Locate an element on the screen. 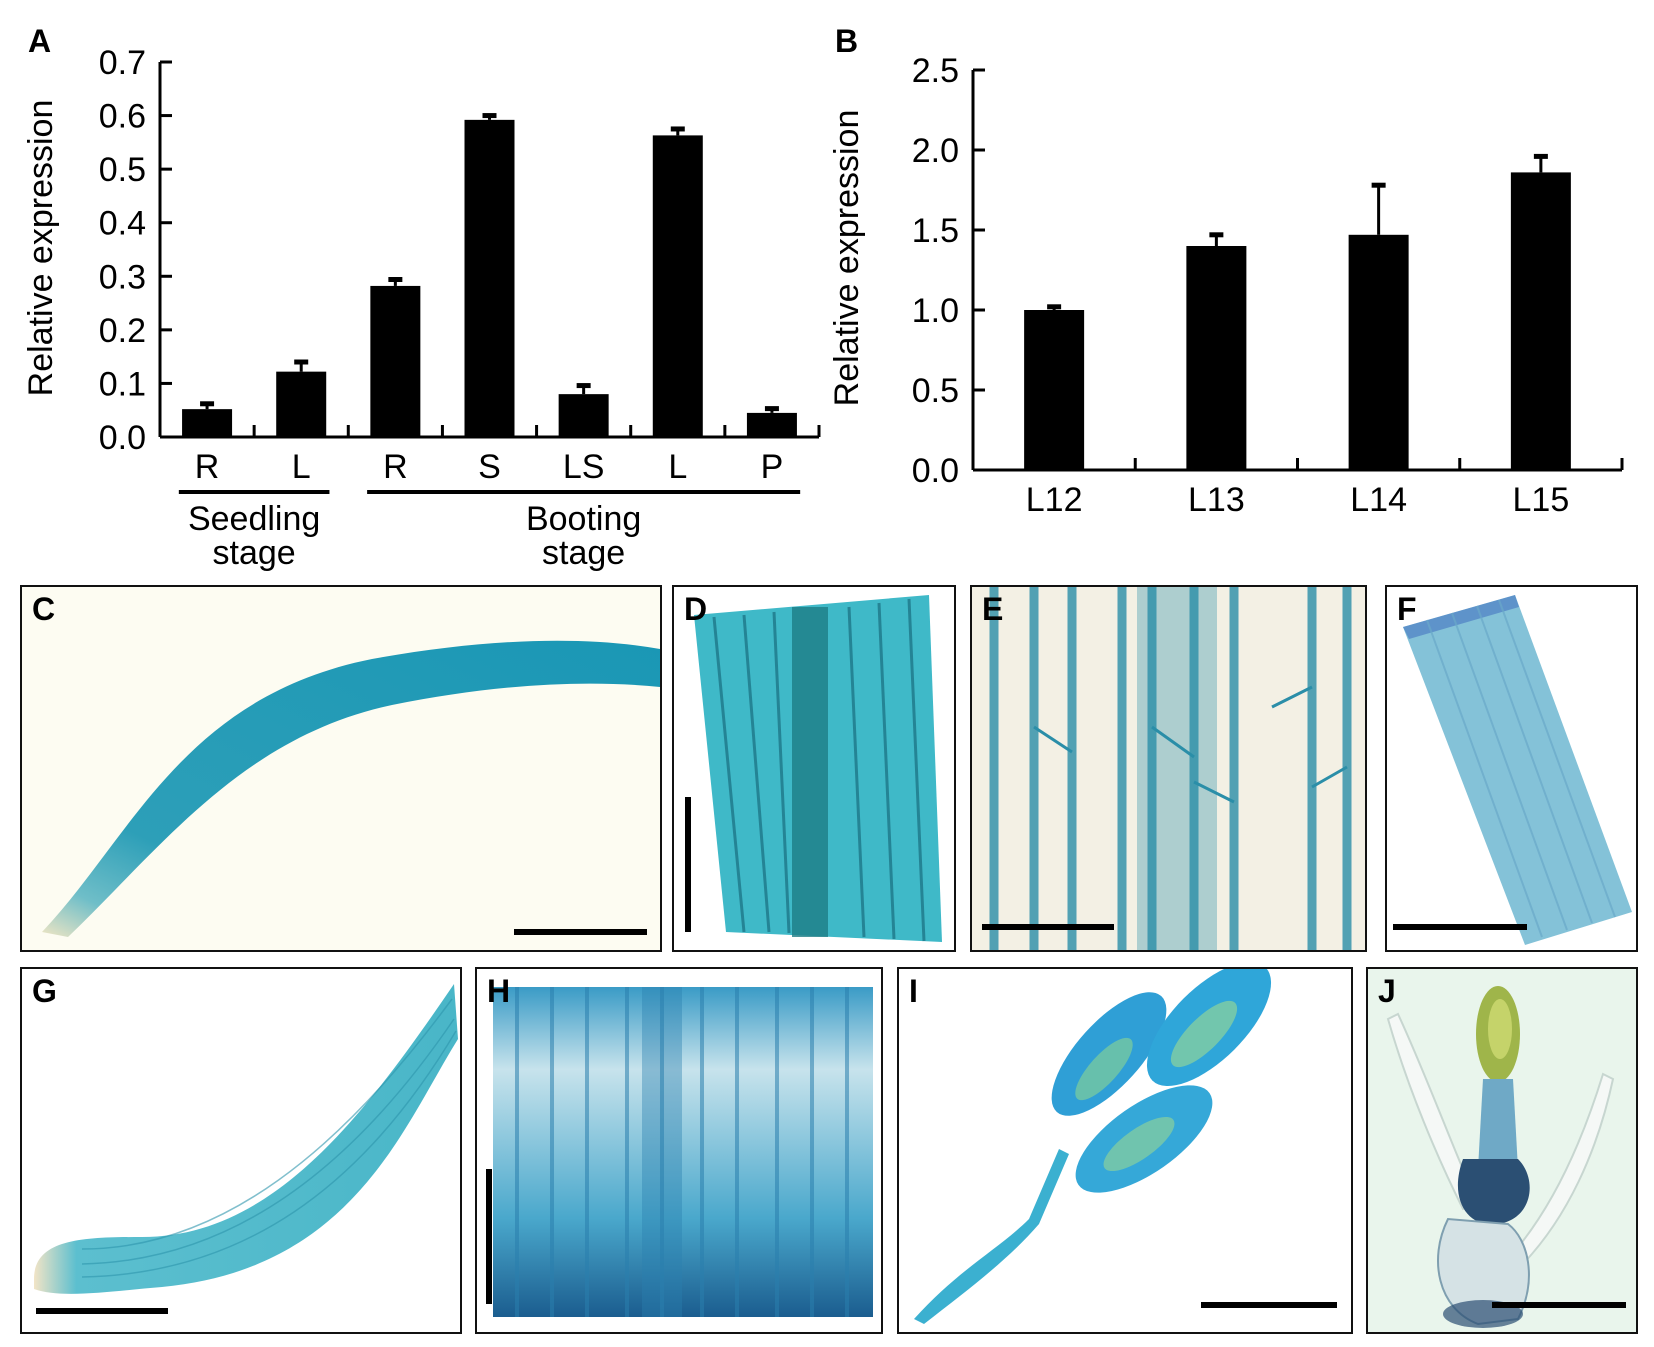  x-tick-label: S is located at coordinates (489, 467).